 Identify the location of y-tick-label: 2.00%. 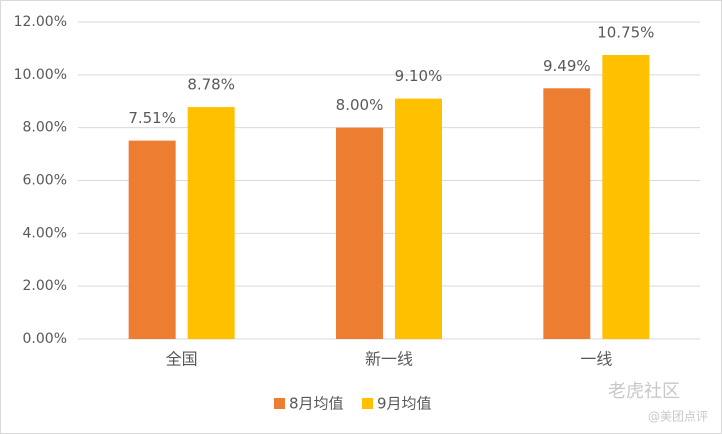
(45, 286).